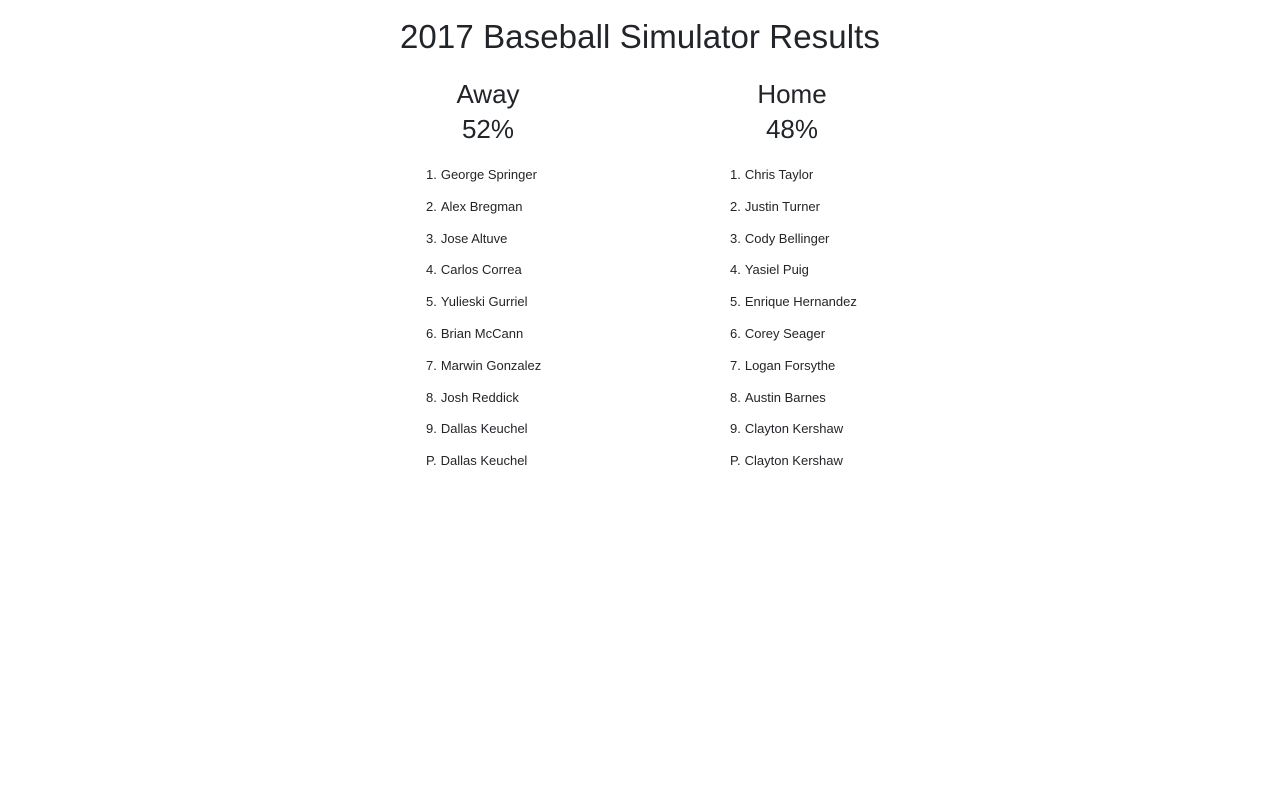 The width and height of the screenshot is (1280, 800). Describe the element at coordinates (785, 397) in the screenshot. I see `player-name: Austin Barnes` at that location.